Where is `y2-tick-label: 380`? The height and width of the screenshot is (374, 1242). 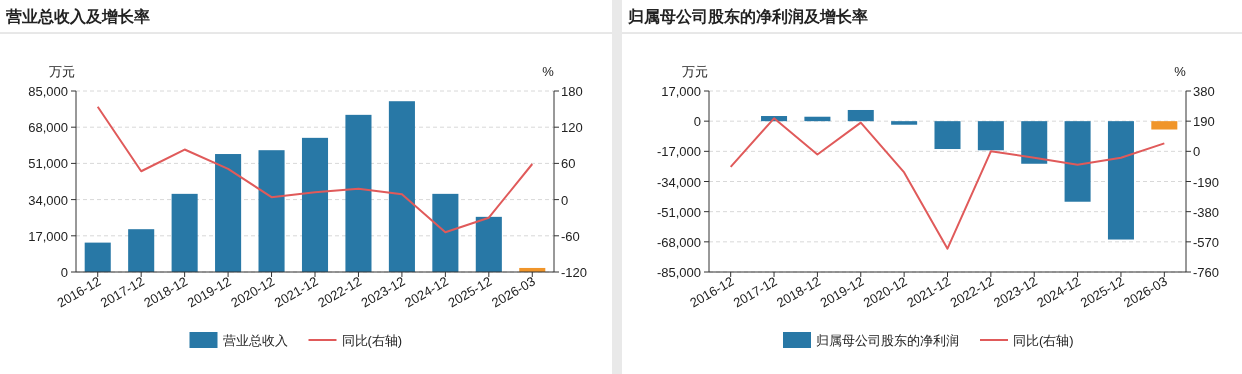 y2-tick-label: 380 is located at coordinates (1204, 91).